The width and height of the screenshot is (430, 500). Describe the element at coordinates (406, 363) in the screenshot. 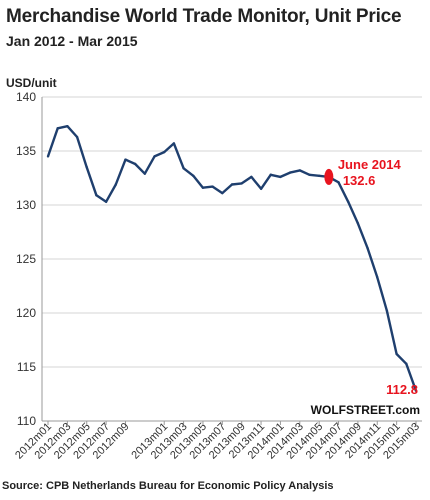

I see `data-point-2015m02` at that location.